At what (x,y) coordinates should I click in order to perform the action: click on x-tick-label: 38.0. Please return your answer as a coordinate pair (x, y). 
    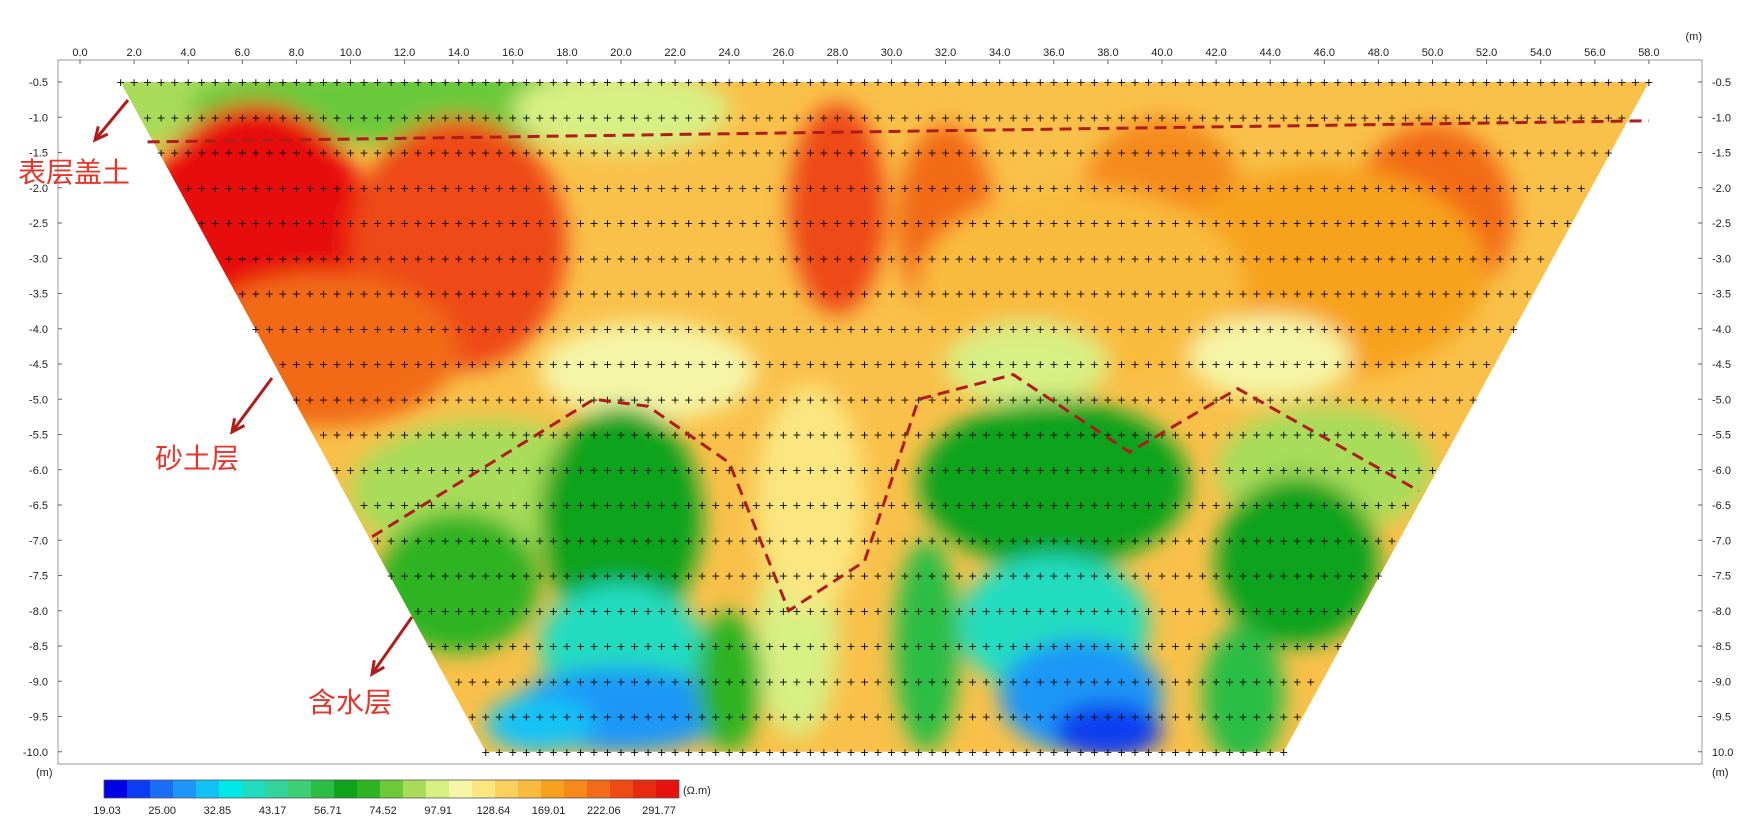
    Looking at the image, I should click on (1107, 53).